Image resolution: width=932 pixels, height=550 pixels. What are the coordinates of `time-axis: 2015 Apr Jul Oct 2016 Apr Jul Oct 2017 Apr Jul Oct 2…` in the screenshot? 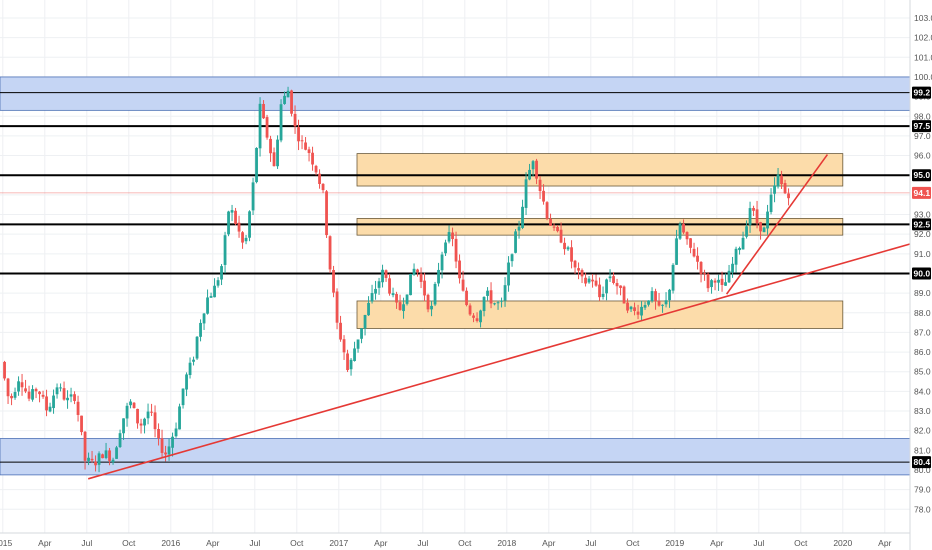 It's located at (446, 543).